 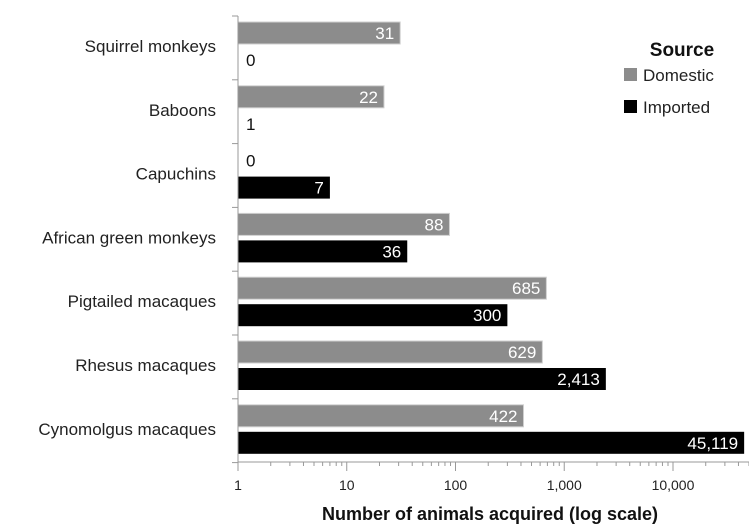 What do you see at coordinates (250, 60) in the screenshot?
I see `bar-label-imported-squirrel-monkeys: 0` at bounding box center [250, 60].